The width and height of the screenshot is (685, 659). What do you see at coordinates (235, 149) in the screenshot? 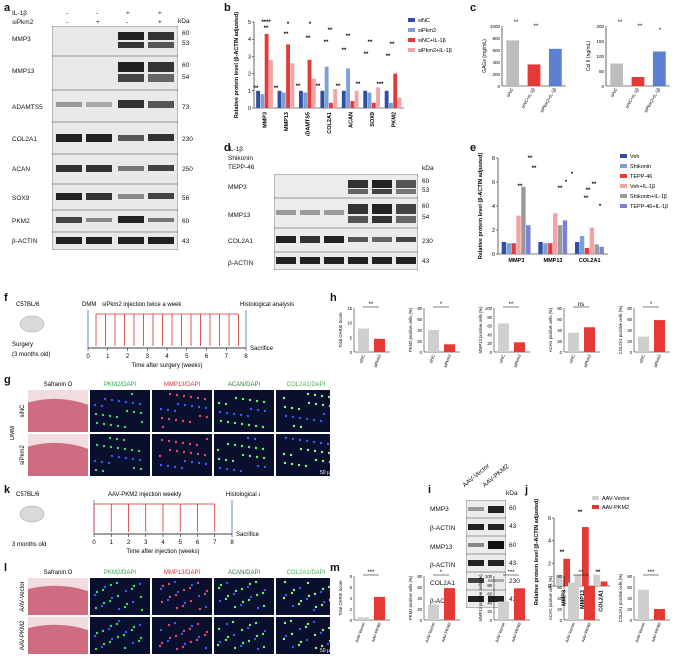
I see `cond-label: IL-1β` at bounding box center [235, 149].